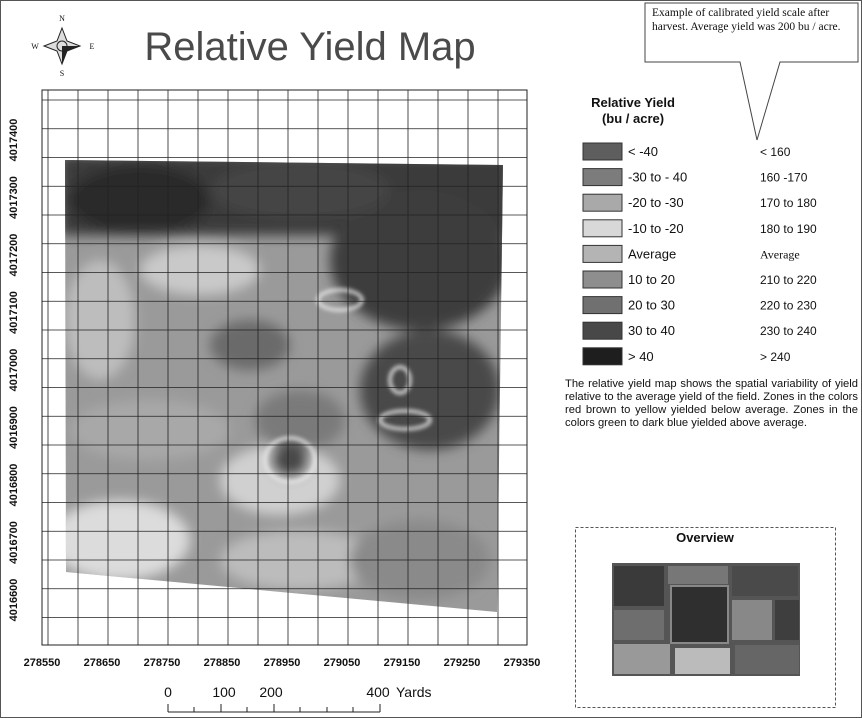 The width and height of the screenshot is (862, 718). Describe the element at coordinates (92, 46) in the screenshot. I see `compass-e: E` at that location.